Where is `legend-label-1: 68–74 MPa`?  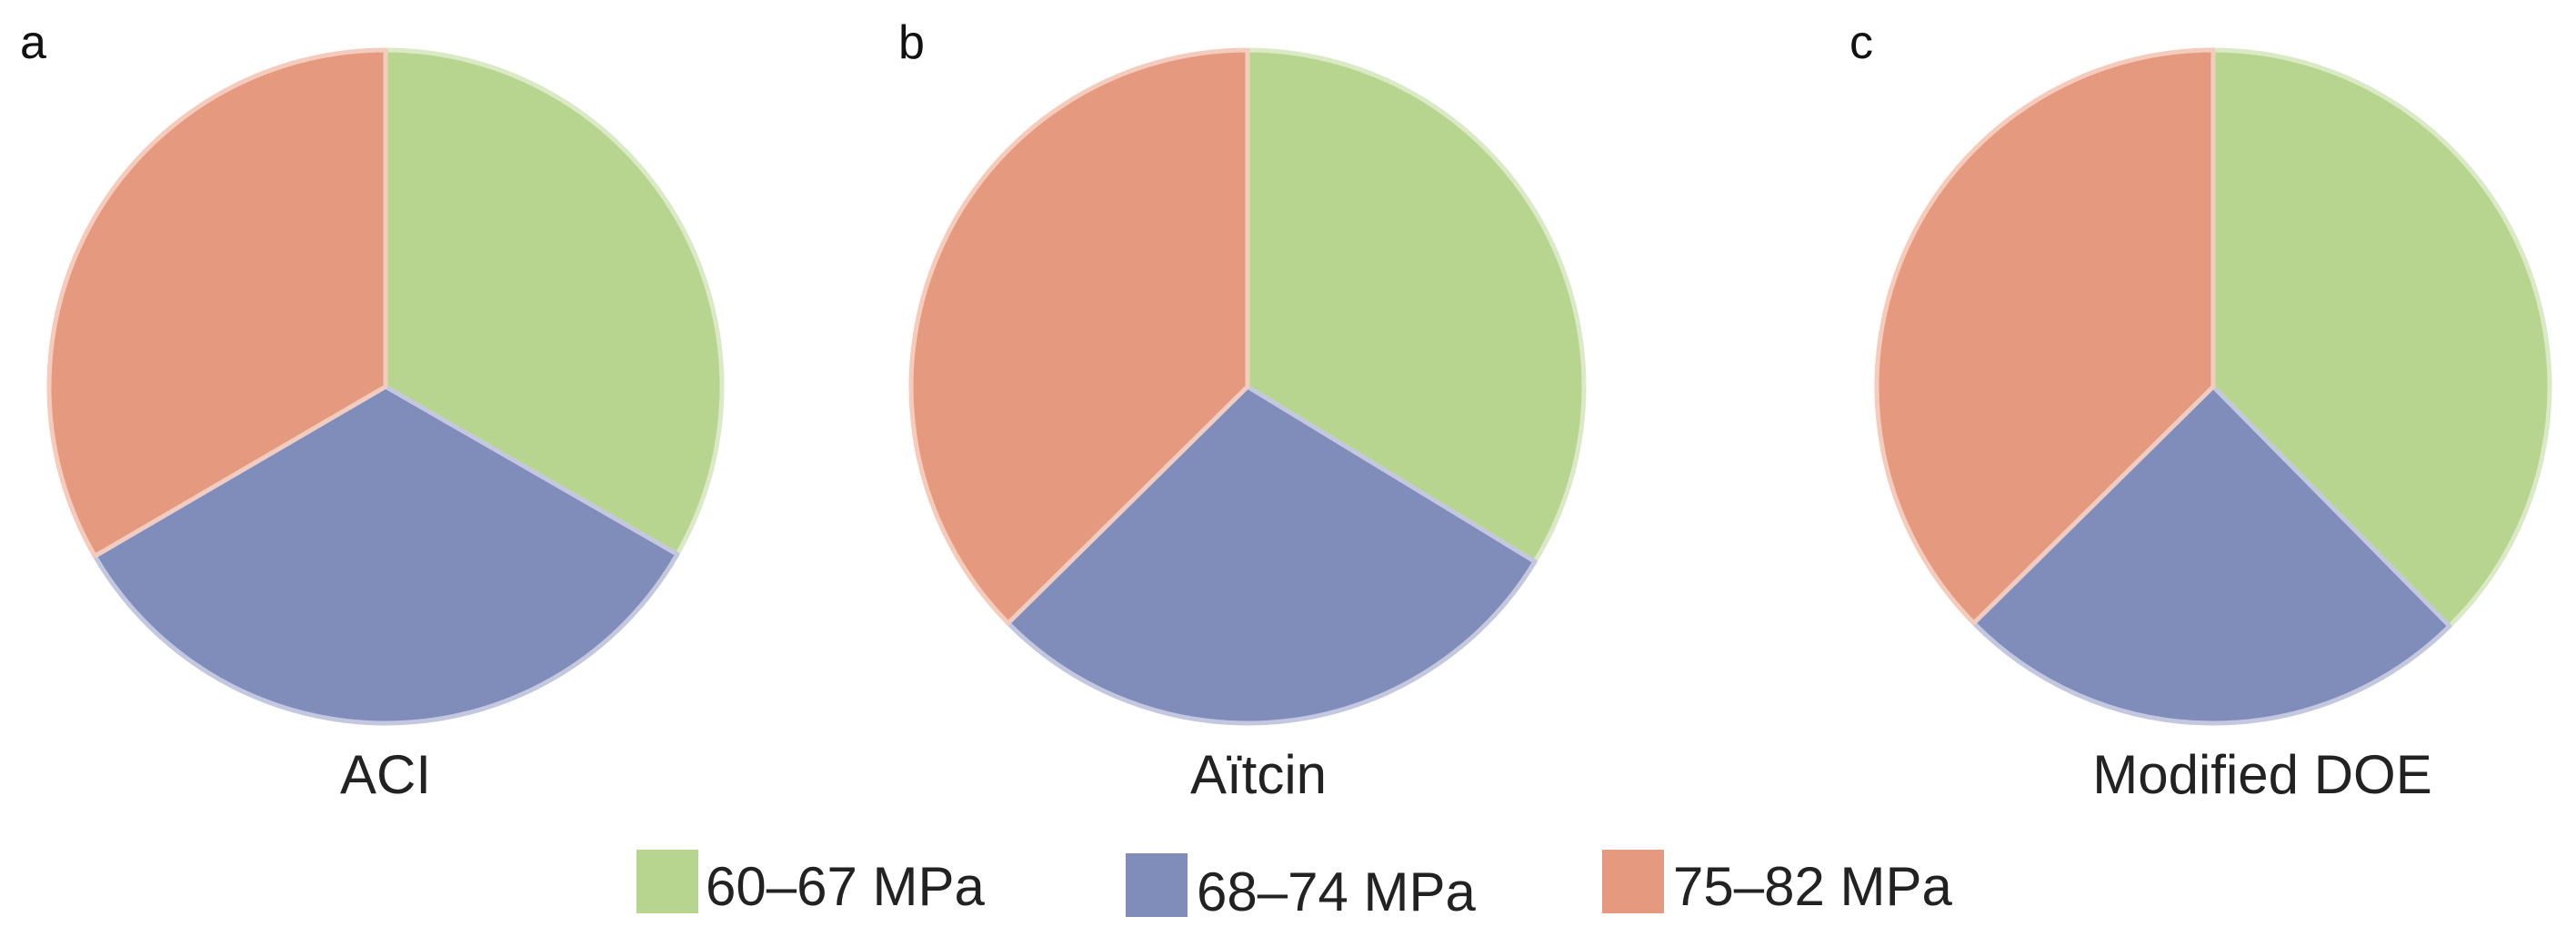 legend-label-1: 68–74 MPa is located at coordinates (1337, 892).